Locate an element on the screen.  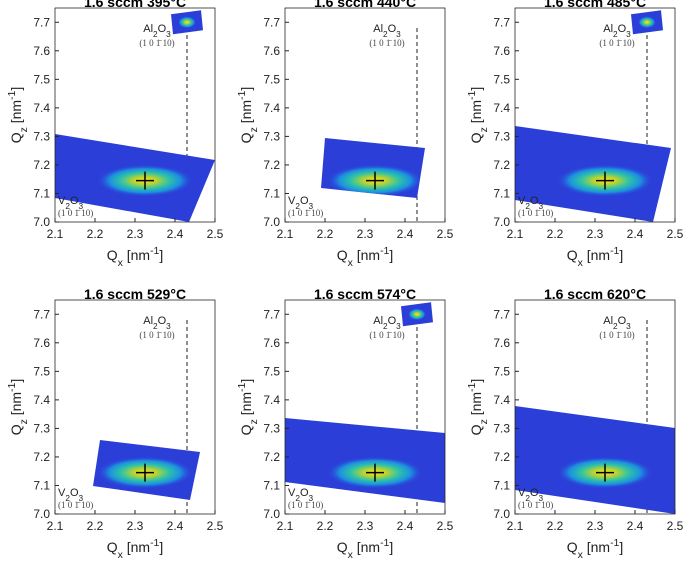
substrate-label-part: 2 is located at coordinates (385, 326).